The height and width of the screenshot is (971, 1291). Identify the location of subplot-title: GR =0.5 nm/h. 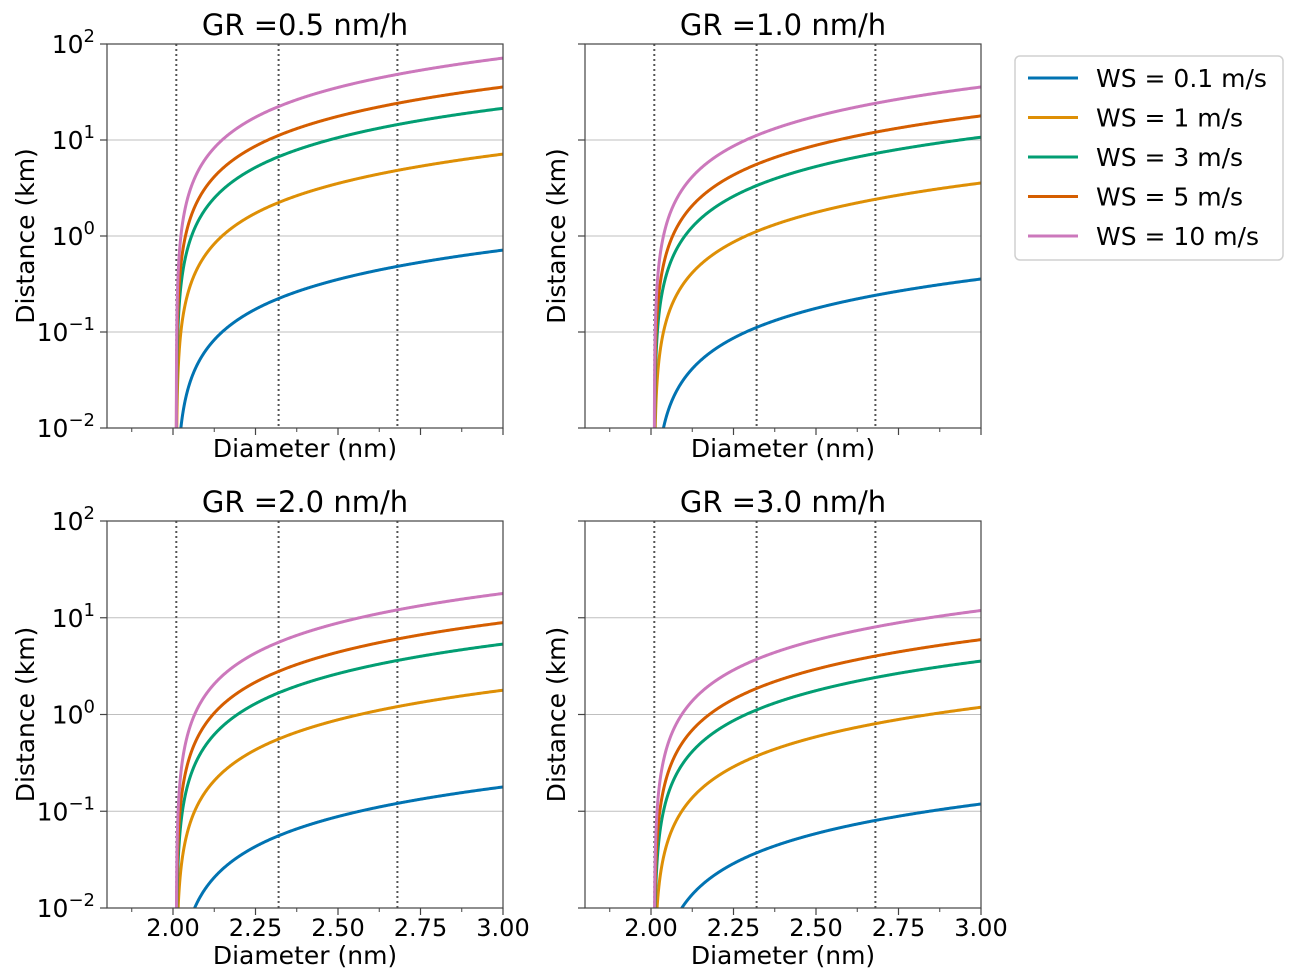
(305, 25).